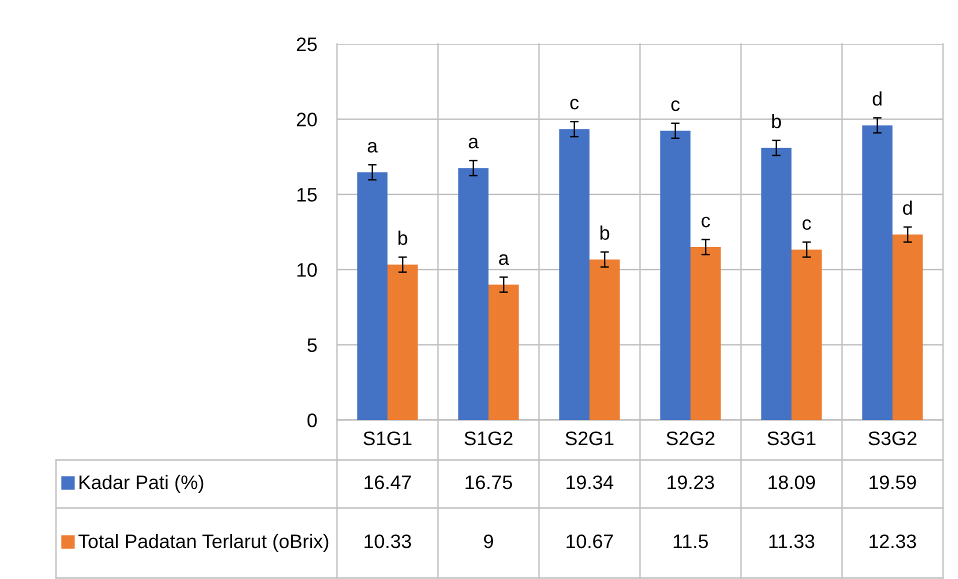 This screenshot has height=579, width=958. What do you see at coordinates (690, 438) in the screenshot?
I see `x-tick-label: S2G2` at bounding box center [690, 438].